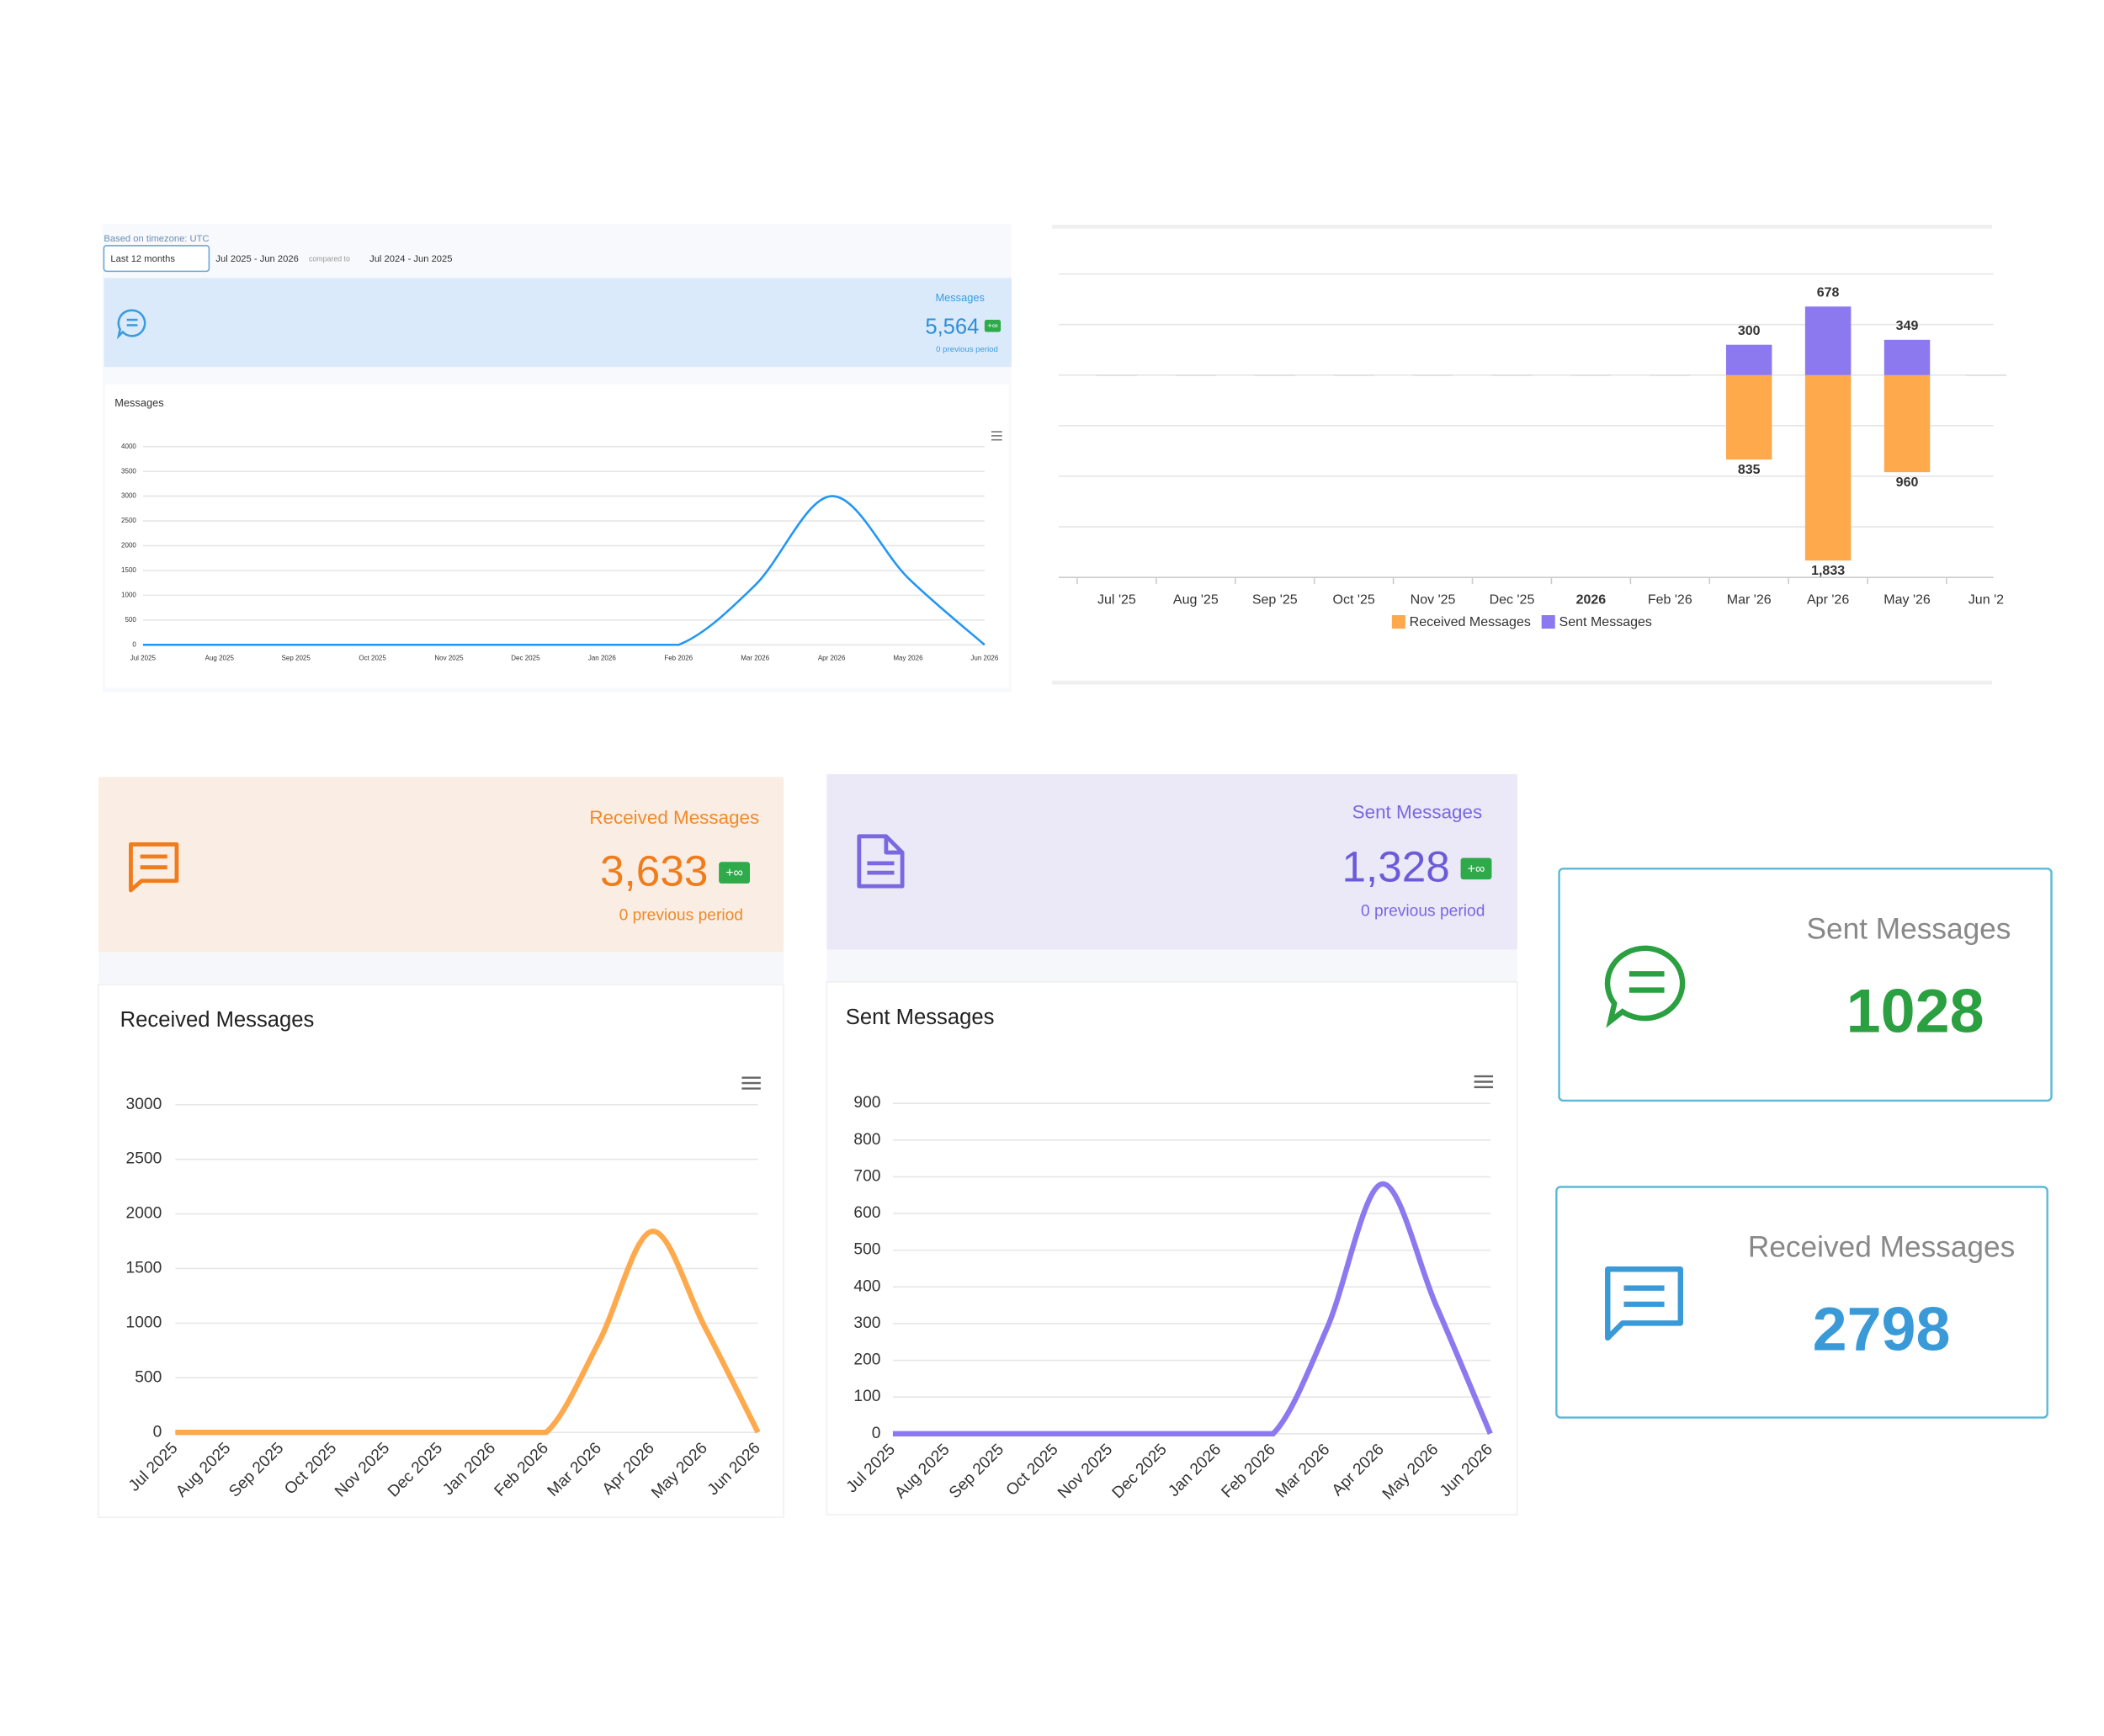  Describe the element at coordinates (128, 446) in the screenshot. I see `y-tick-label: 4000` at that location.